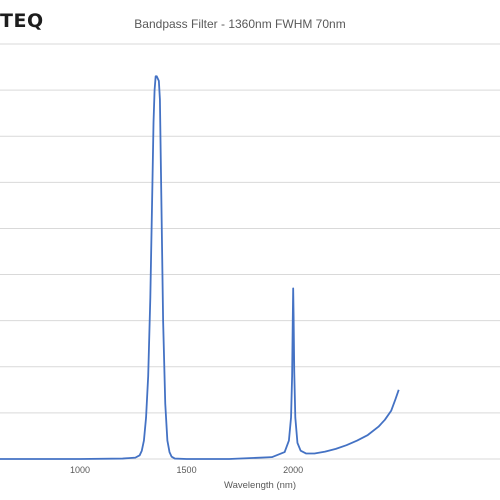 The image size is (500, 500). What do you see at coordinates (293, 470) in the screenshot?
I see `x-tick-label: 2000` at bounding box center [293, 470].